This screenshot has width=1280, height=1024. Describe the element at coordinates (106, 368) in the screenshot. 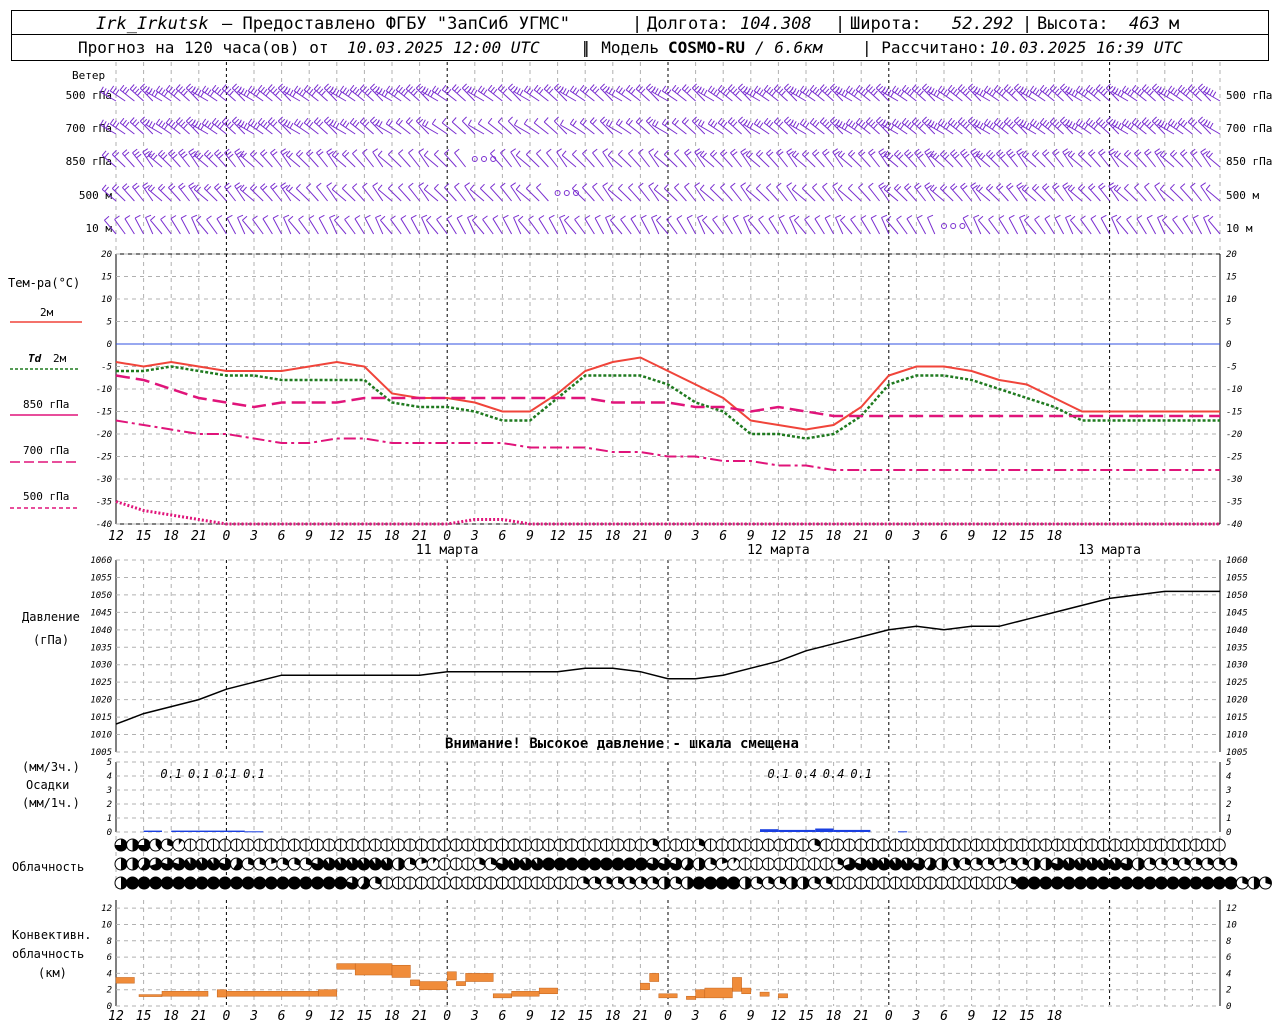

I see `temp-tick-label: -5` at that location.